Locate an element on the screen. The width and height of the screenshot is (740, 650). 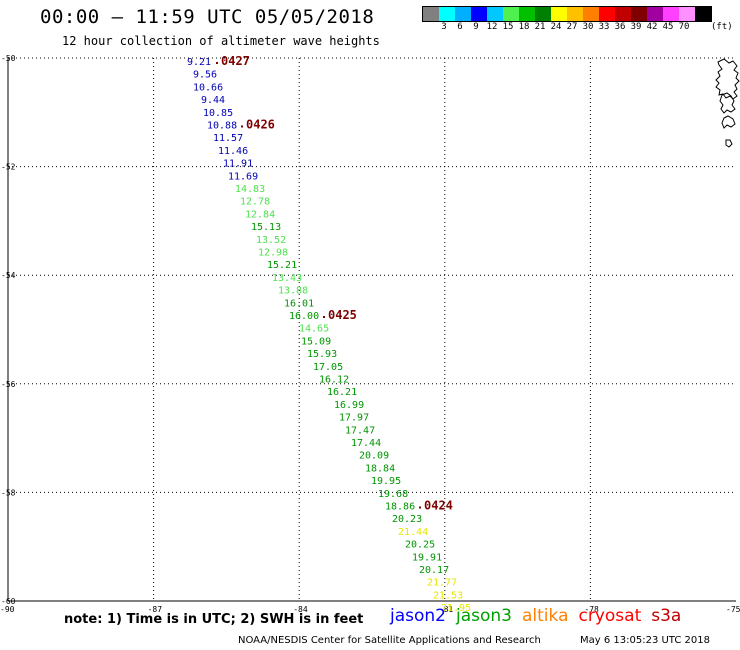
satellite-legend-item: jason2 is located at coordinates (418, 616).